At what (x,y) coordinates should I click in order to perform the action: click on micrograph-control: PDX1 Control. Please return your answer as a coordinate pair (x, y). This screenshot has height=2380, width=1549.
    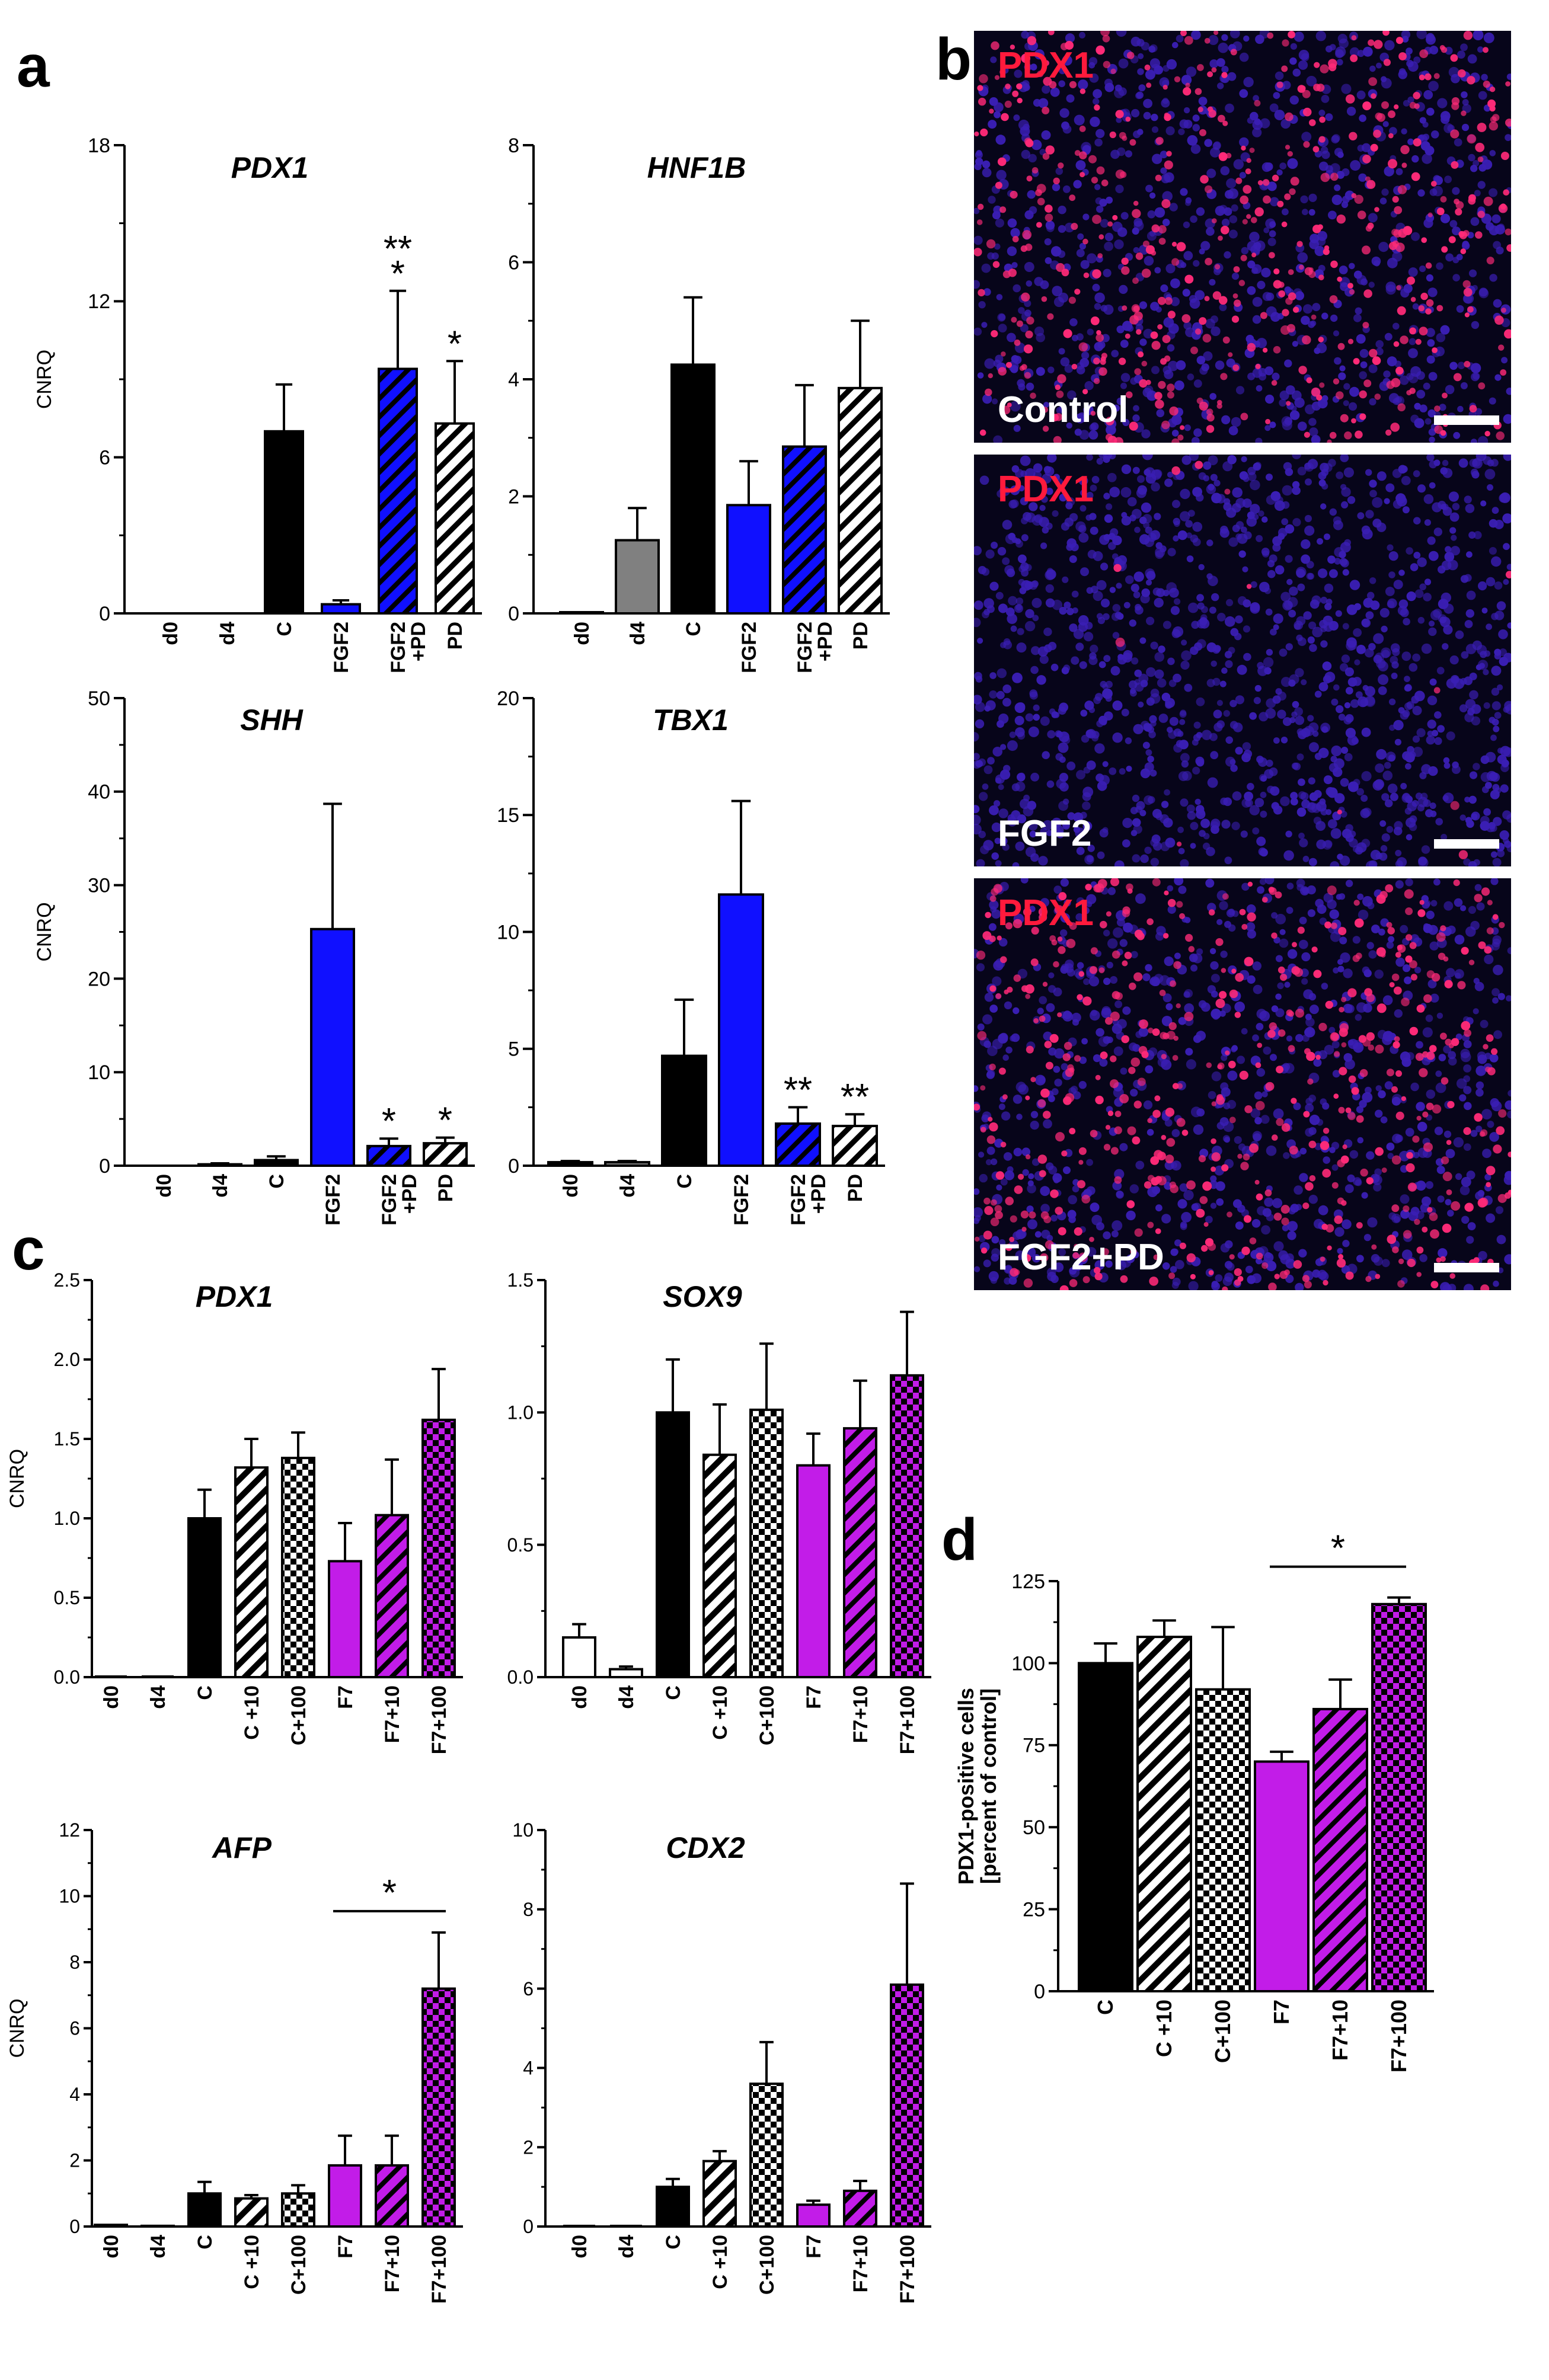
    Looking at the image, I should click on (1242, 237).